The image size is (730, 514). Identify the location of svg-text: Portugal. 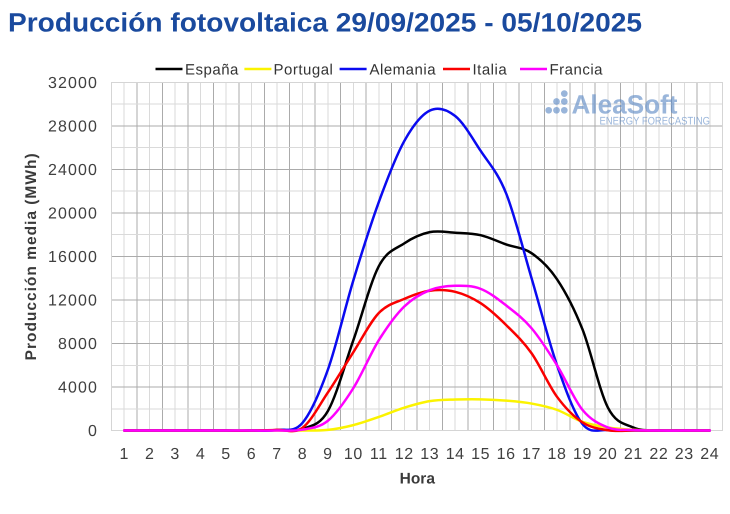
(304, 69).